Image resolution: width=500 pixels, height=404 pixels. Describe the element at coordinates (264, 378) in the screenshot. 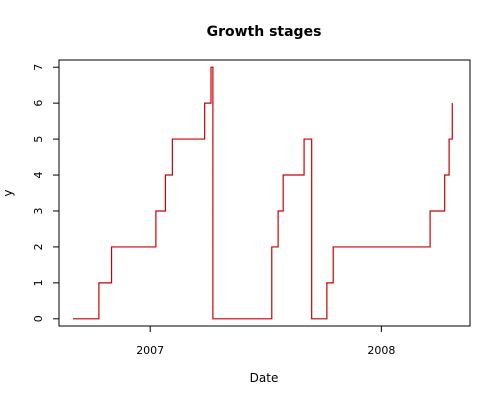

I see `x-axis-label: Date` at that location.